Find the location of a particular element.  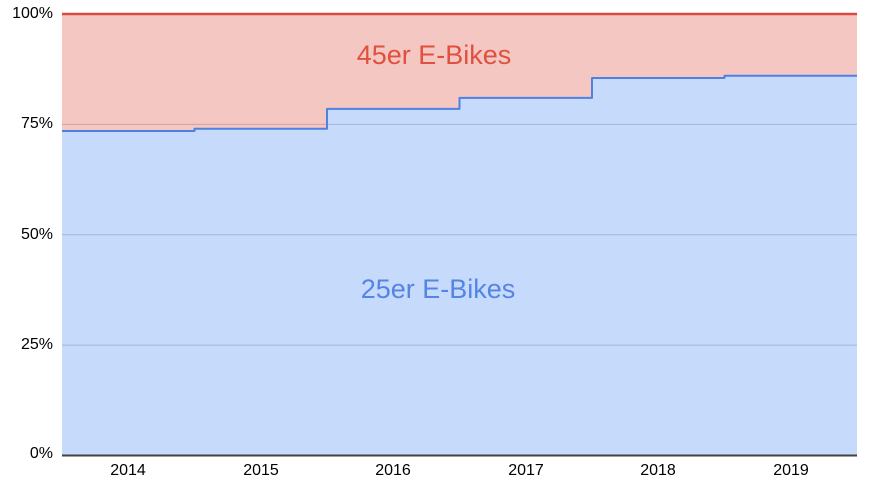

x-tick-label: 2019 is located at coordinates (791, 470).